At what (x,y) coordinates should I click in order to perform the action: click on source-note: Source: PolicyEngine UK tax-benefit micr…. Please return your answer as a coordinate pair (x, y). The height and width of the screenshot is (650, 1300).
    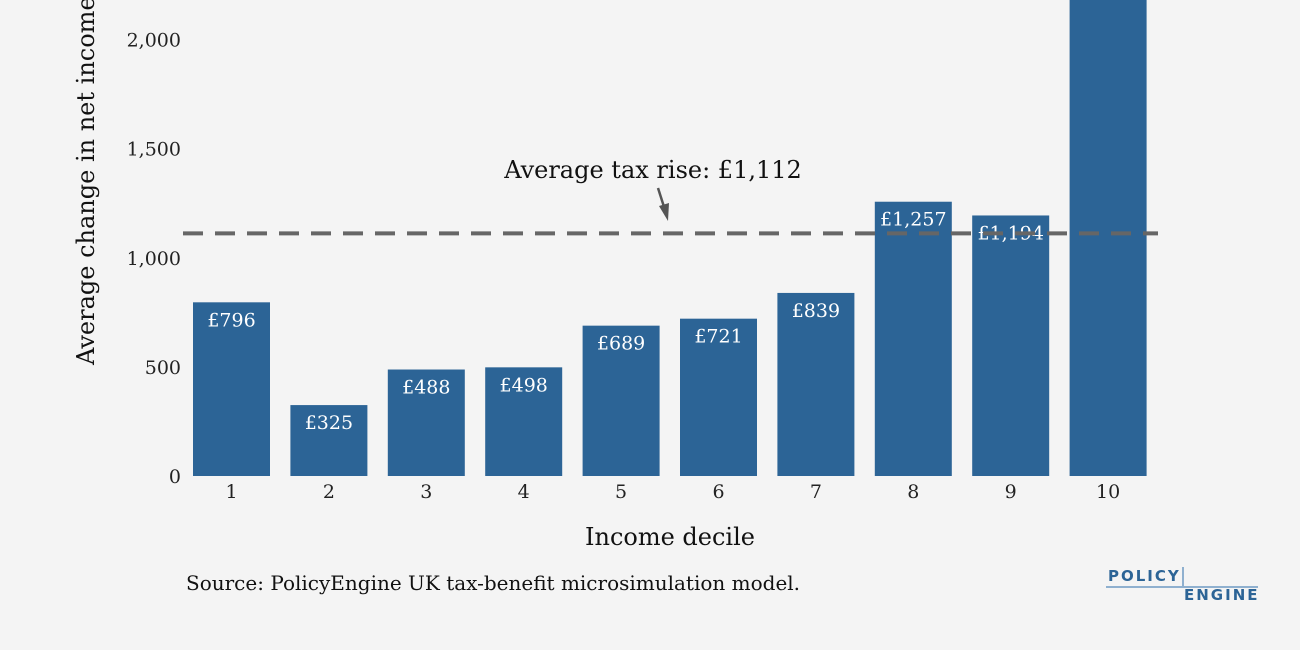
    Looking at the image, I should click on (493, 583).